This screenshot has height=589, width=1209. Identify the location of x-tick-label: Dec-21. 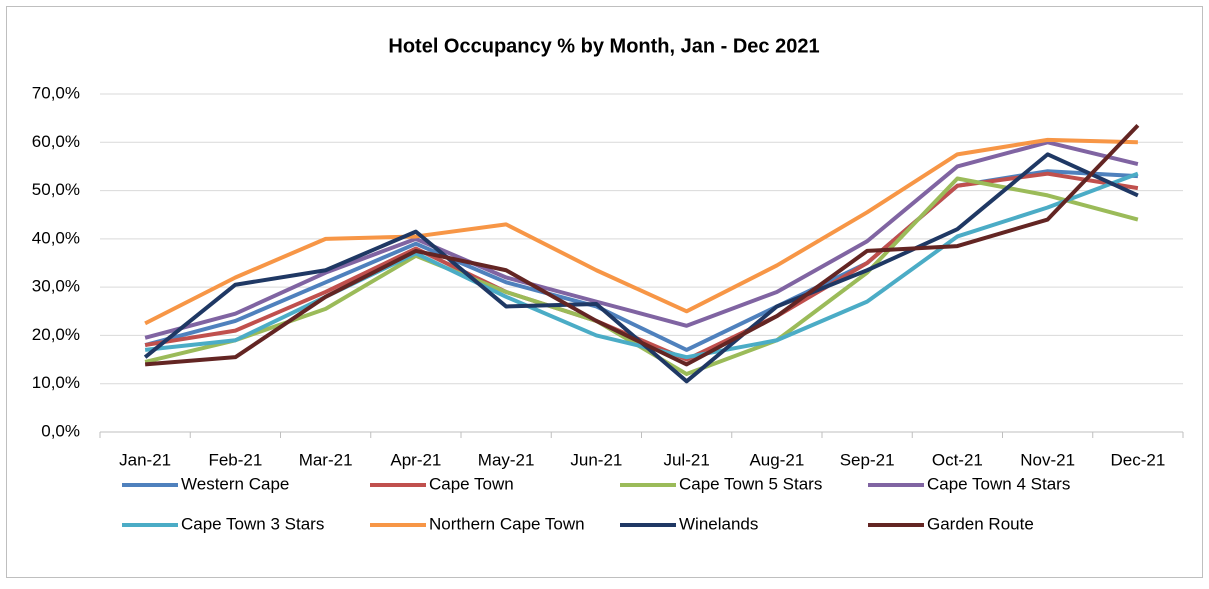
(1137, 459).